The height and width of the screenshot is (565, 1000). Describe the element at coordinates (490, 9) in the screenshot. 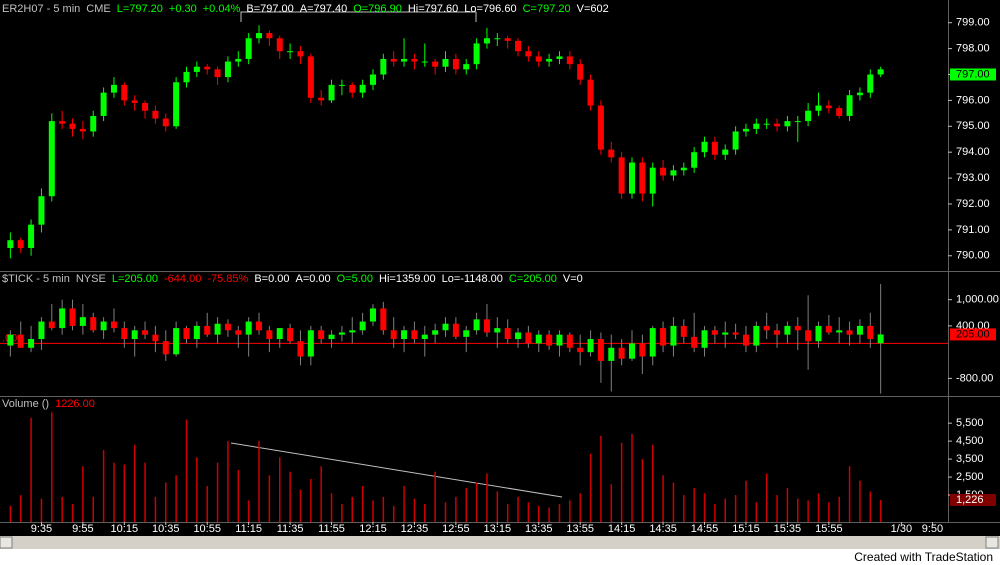

I see `legend-text: Lo=796.60` at that location.